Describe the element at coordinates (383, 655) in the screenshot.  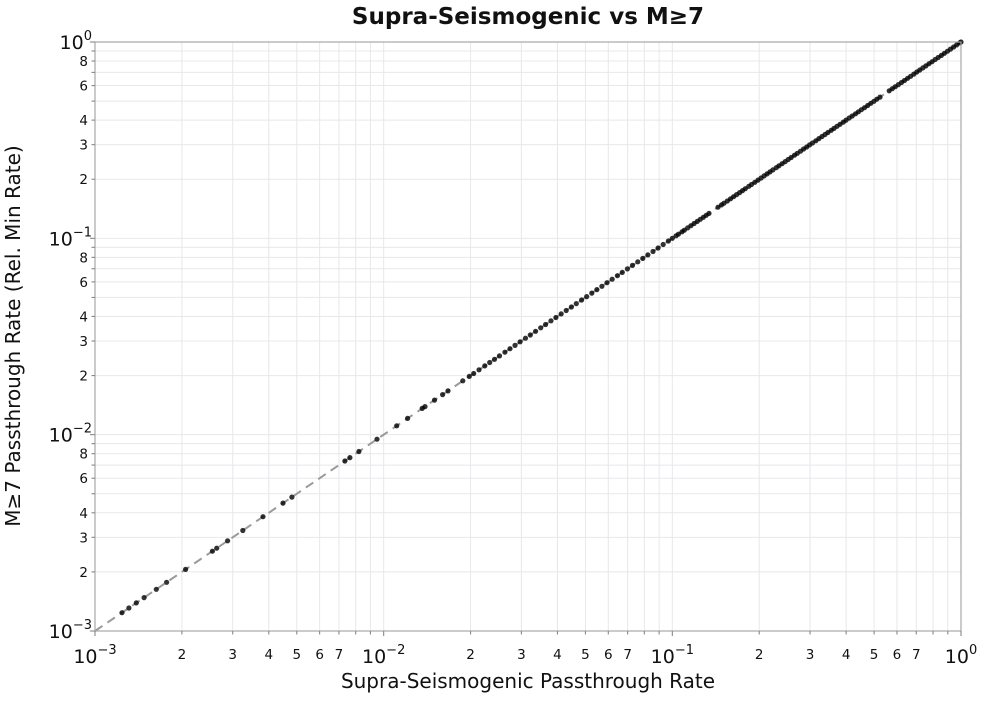
I see `x-major-tick-label: 10⁻²` at that location.